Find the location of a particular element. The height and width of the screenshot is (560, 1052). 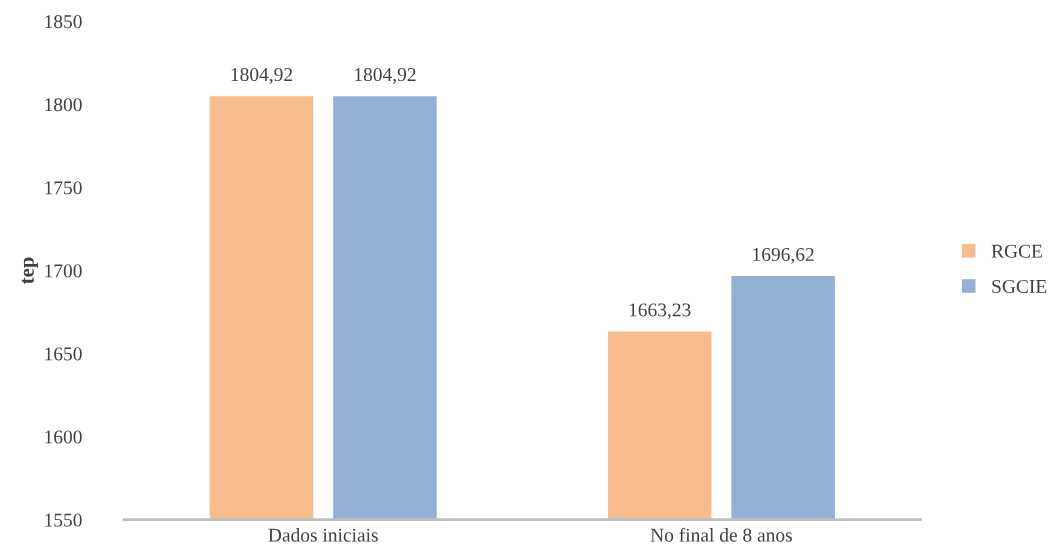

y-tick-label: 1800 is located at coordinates (63, 105).